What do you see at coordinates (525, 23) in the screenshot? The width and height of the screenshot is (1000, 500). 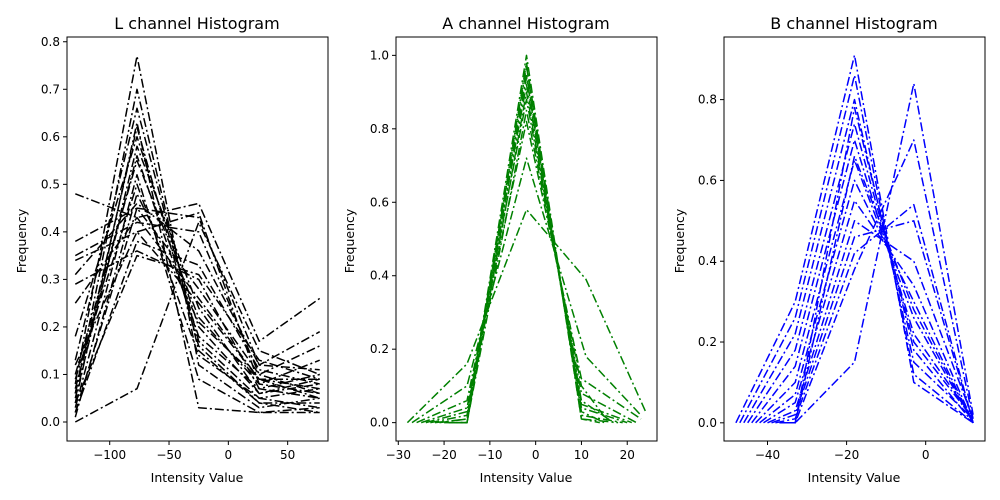 I see `chart-title: A channel Histogram` at bounding box center [525, 23].